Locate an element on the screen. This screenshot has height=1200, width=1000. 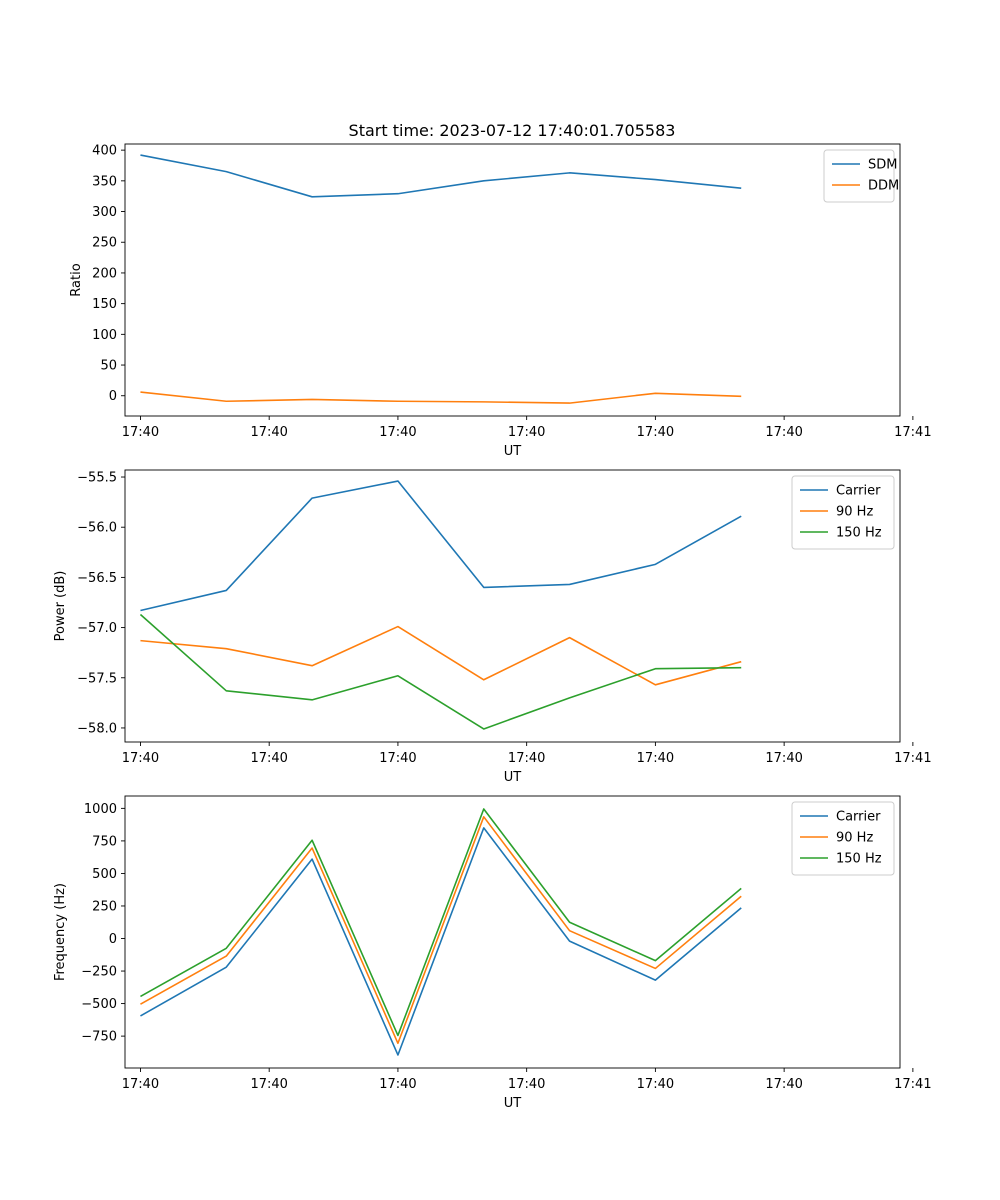
y-tick-label: −56.0 is located at coordinates (97, 528).